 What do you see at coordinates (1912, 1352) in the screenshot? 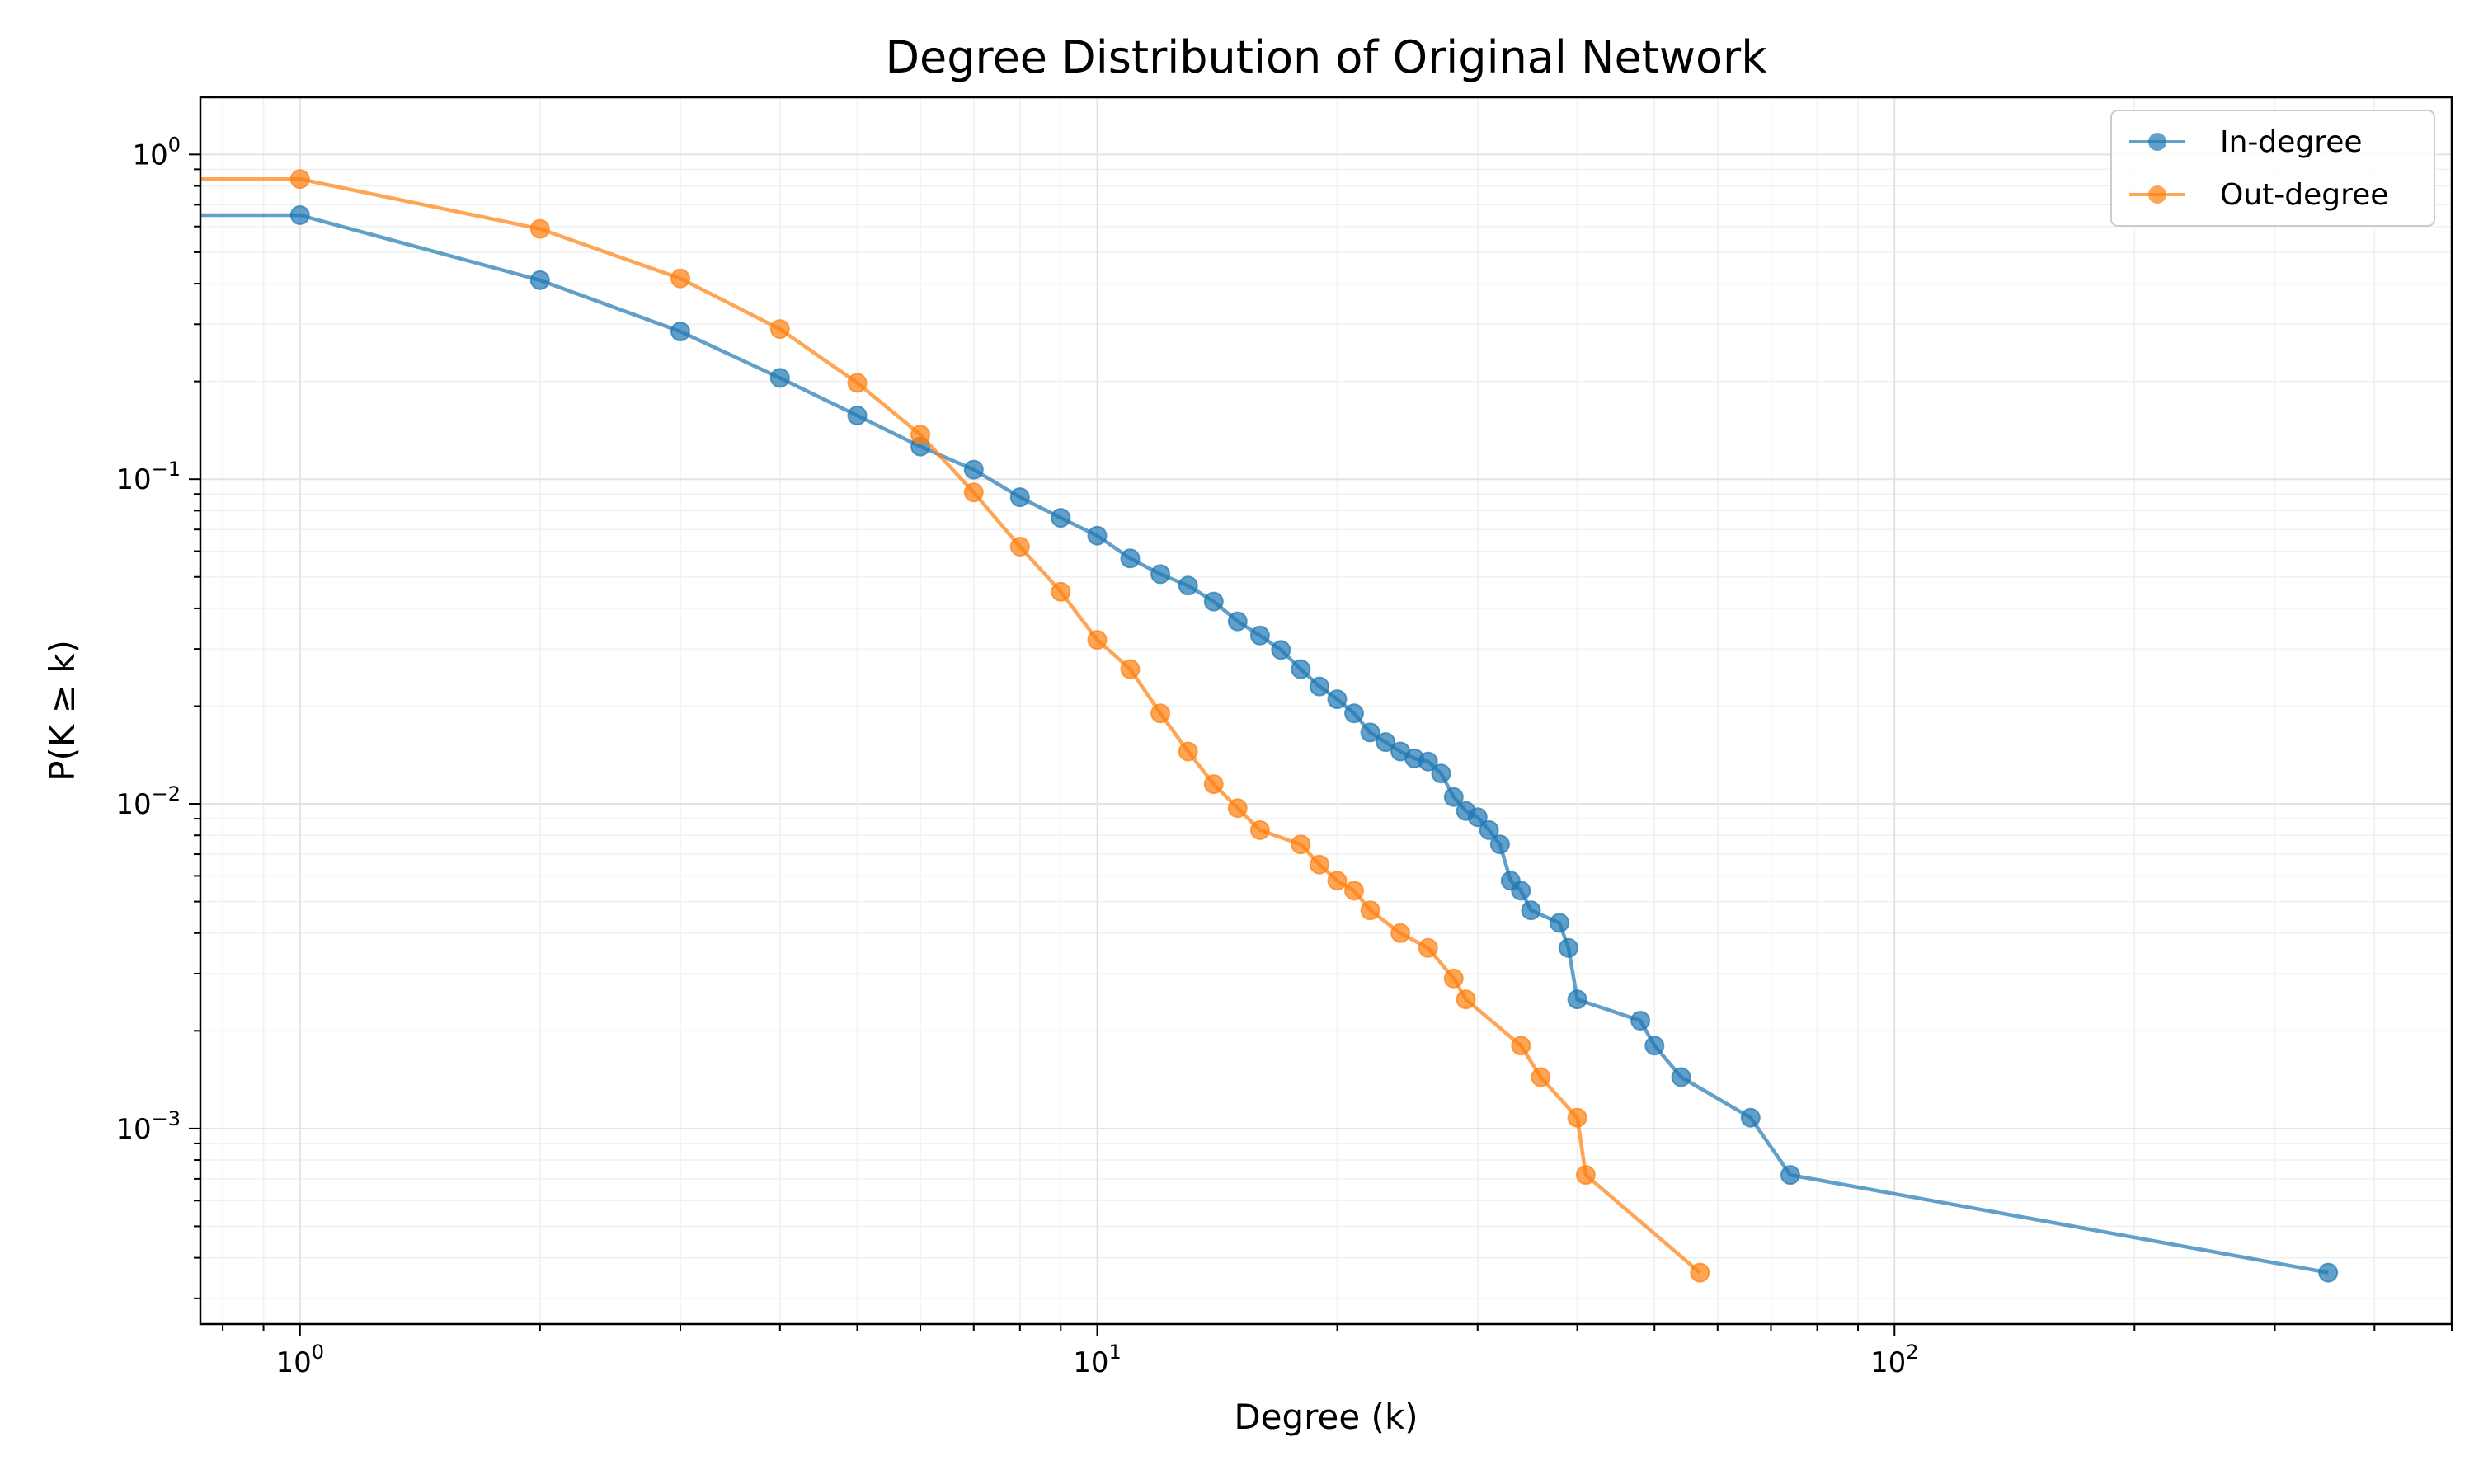
I see `x-tick-label-exponent: 2` at bounding box center [1912, 1352].